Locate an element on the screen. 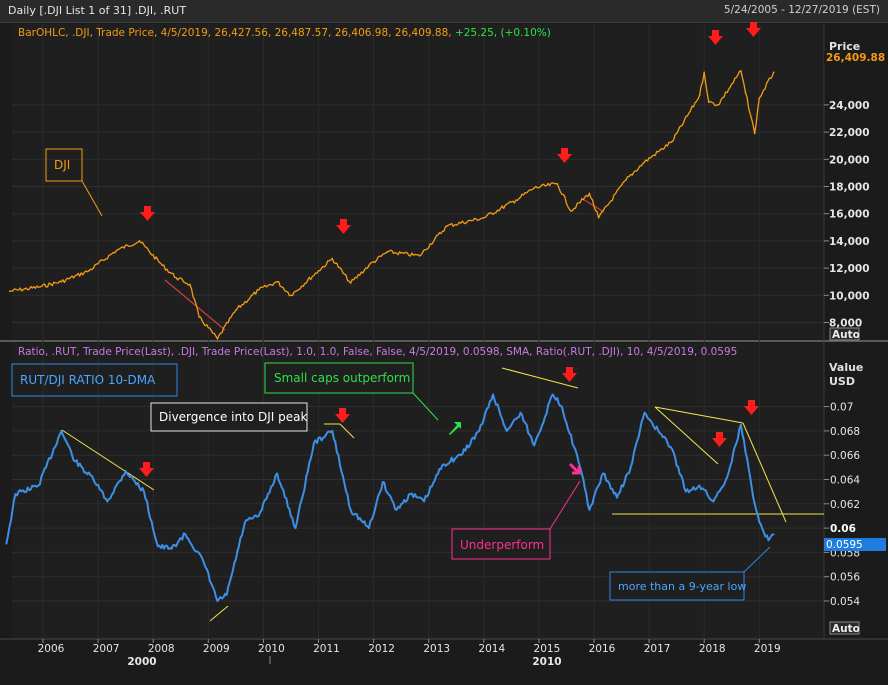  annotation-outperform: Small caps outperform is located at coordinates (351, 391).